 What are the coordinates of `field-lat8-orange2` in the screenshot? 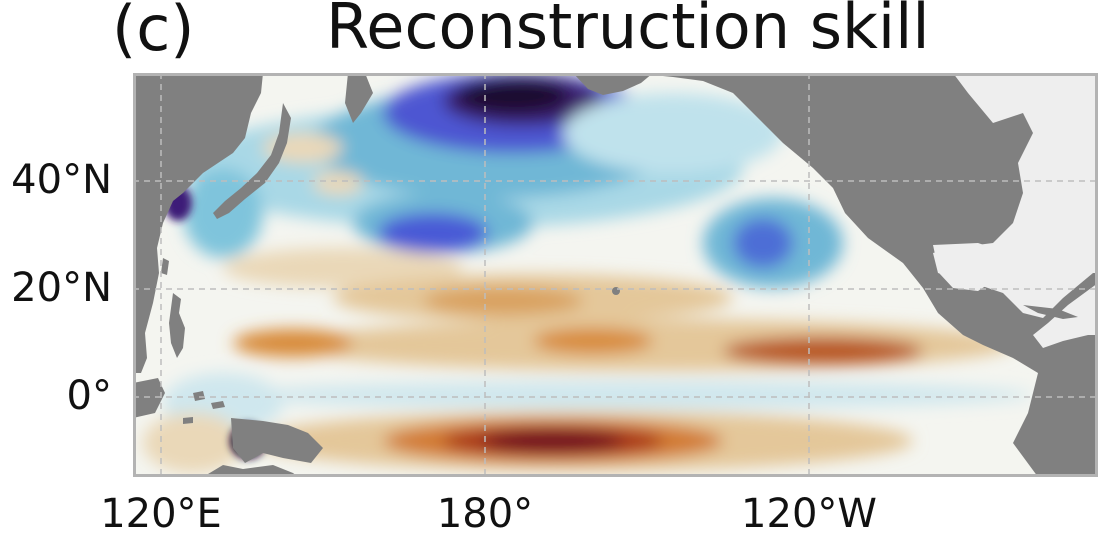 It's located at (593, 341).